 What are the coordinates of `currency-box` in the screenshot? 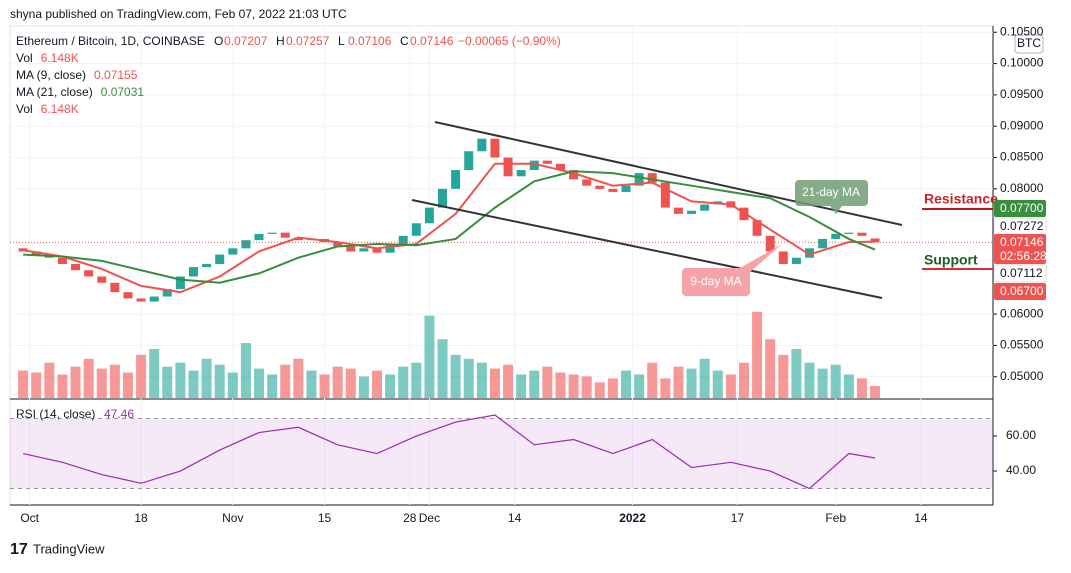 It's located at (1029, 44).